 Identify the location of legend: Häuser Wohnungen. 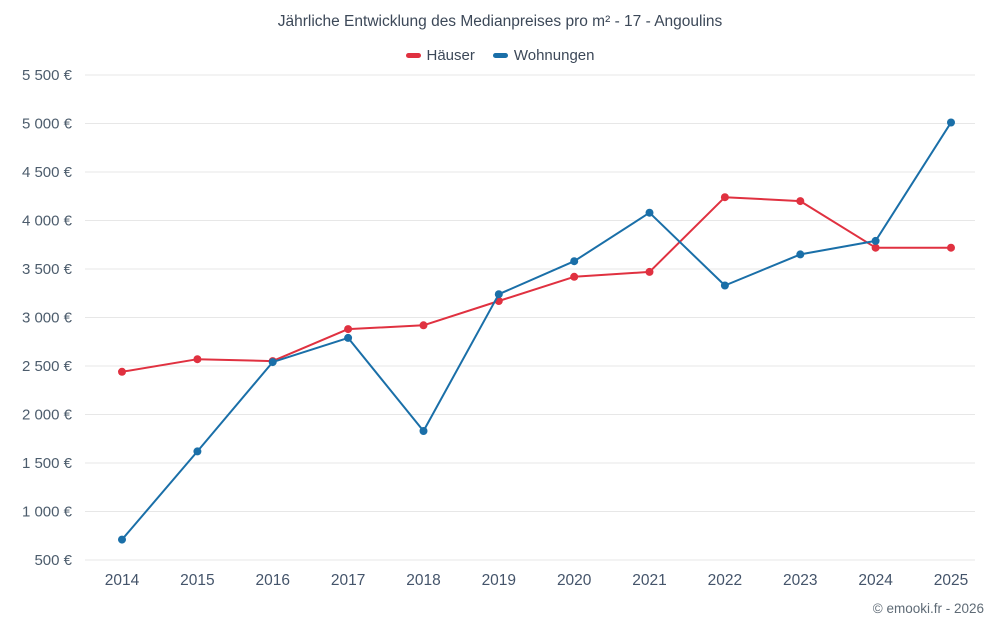
(500, 55).